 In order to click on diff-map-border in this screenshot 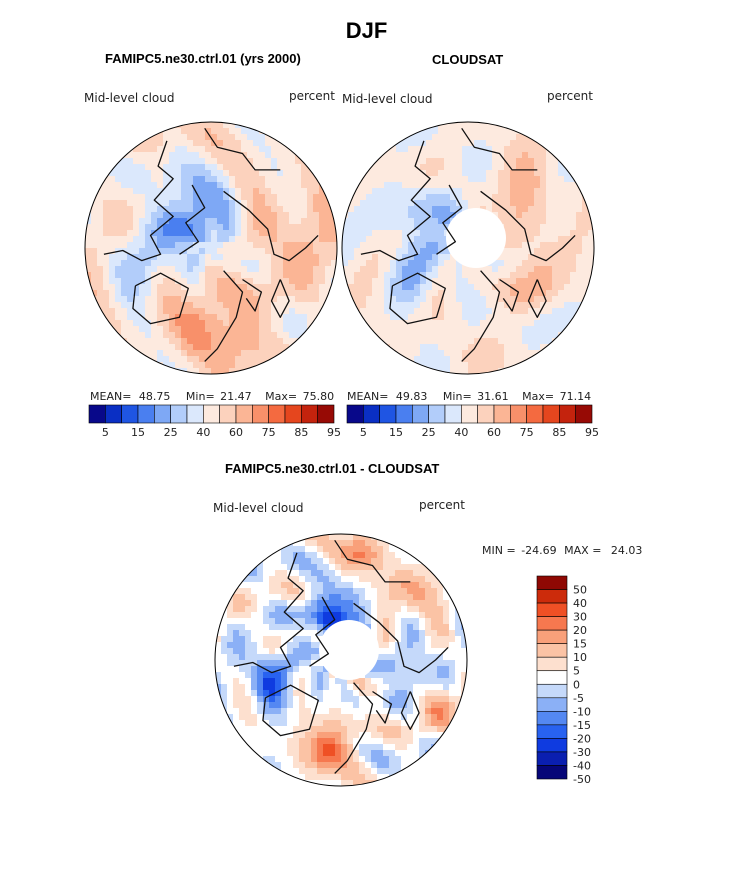, I will do `click(341, 660)`.